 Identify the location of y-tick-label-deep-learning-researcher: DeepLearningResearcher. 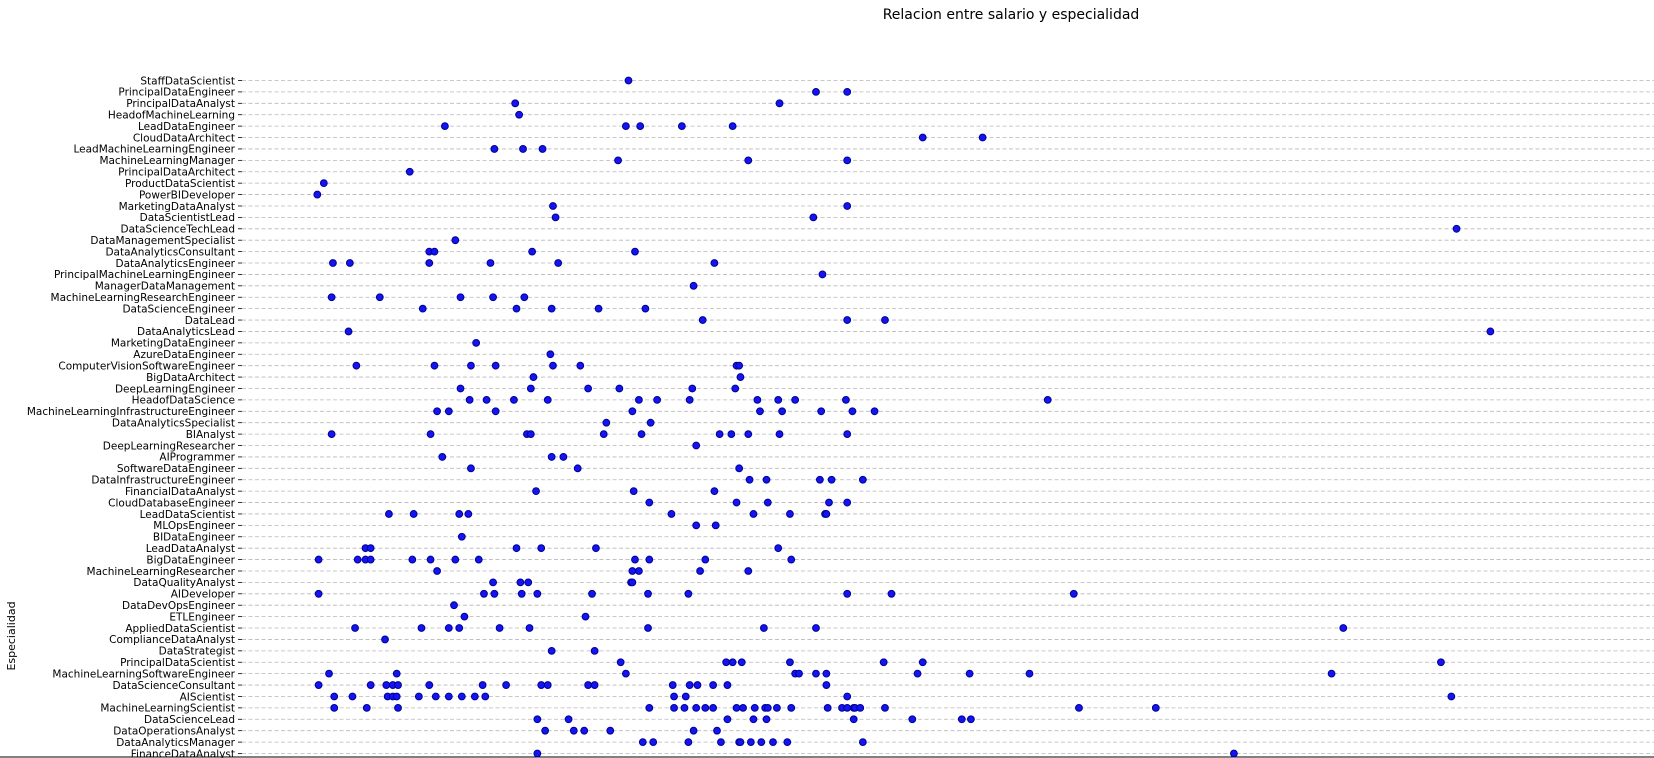
(169, 446).